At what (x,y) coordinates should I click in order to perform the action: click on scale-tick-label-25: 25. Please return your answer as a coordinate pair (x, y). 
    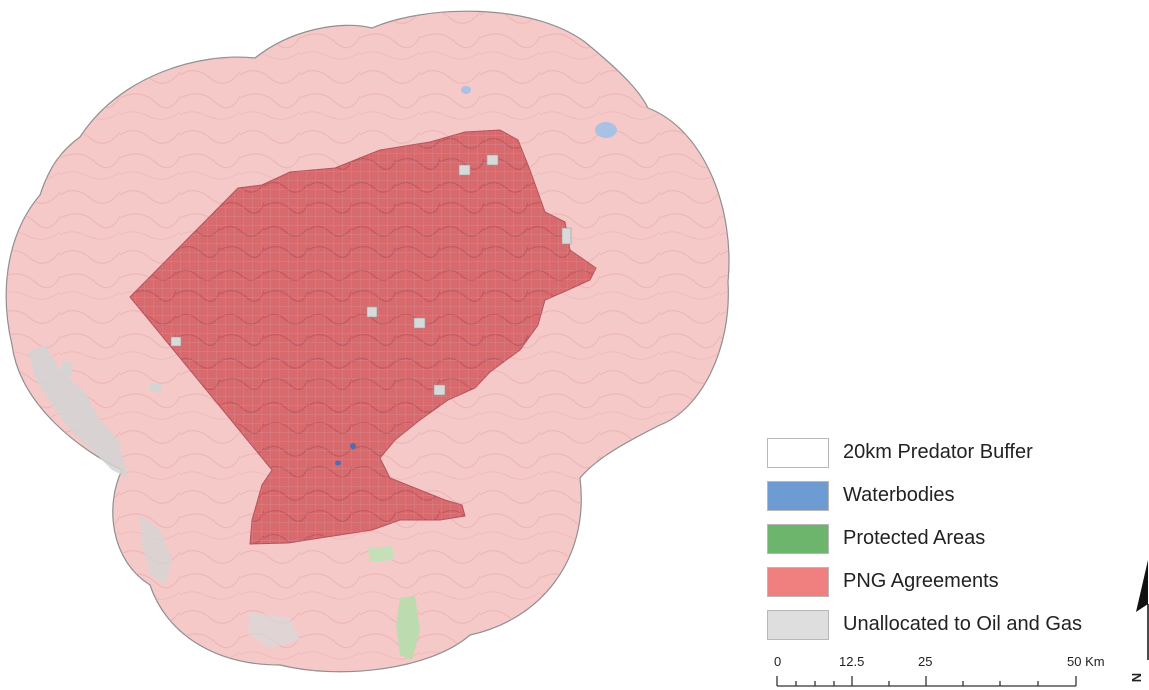
    Looking at the image, I should click on (925, 661).